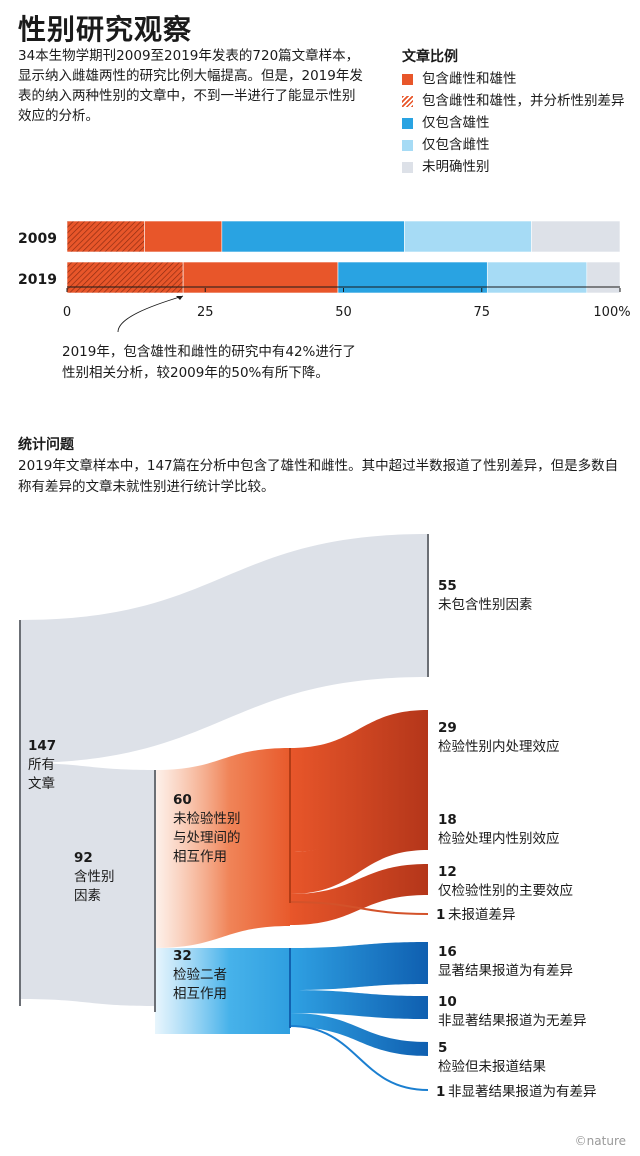 The height and width of the screenshot is (1156, 640). What do you see at coordinates (41, 765) in the screenshot?
I see `sankey-label-line: 所有` at bounding box center [41, 765].